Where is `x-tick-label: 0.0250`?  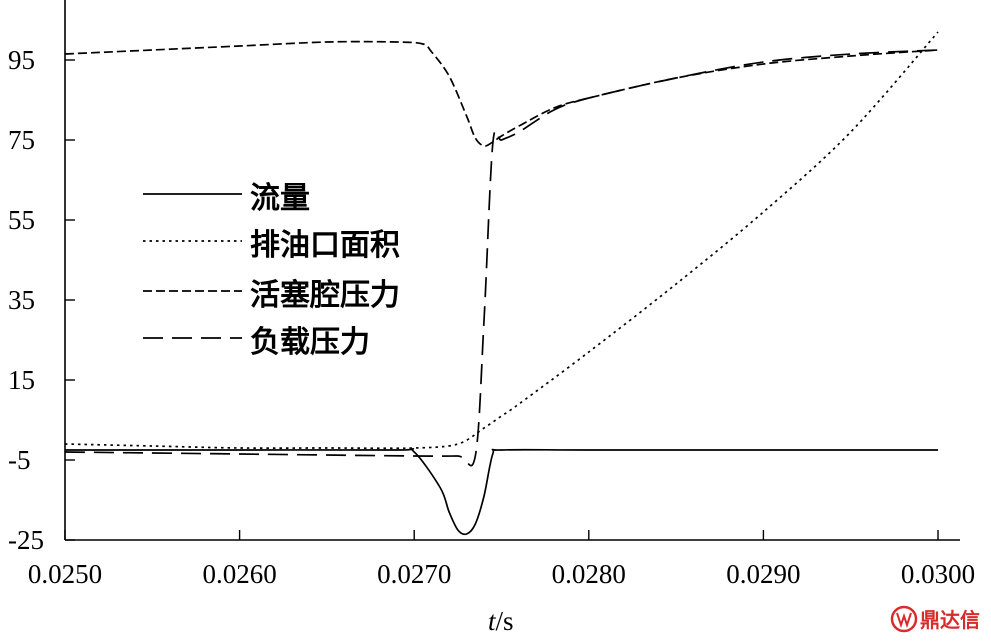
x-tick-label: 0.0250 is located at coordinates (65, 574).